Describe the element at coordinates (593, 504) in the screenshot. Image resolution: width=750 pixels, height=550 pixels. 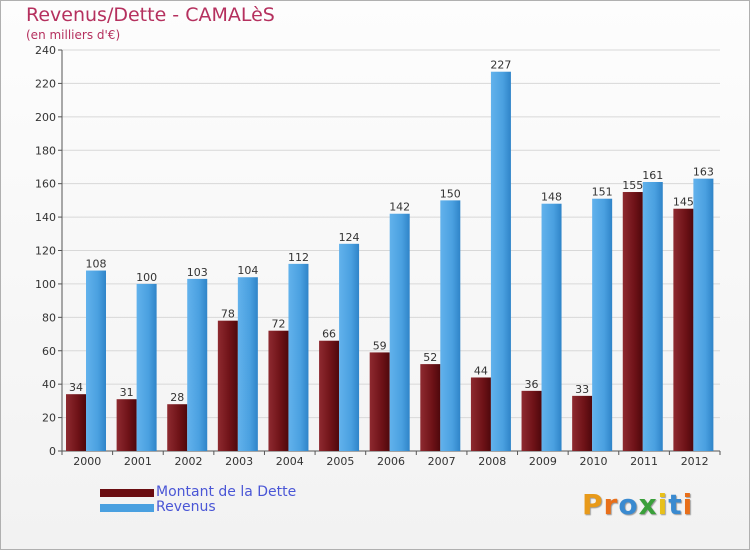
I see `logo-letter: P` at that location.